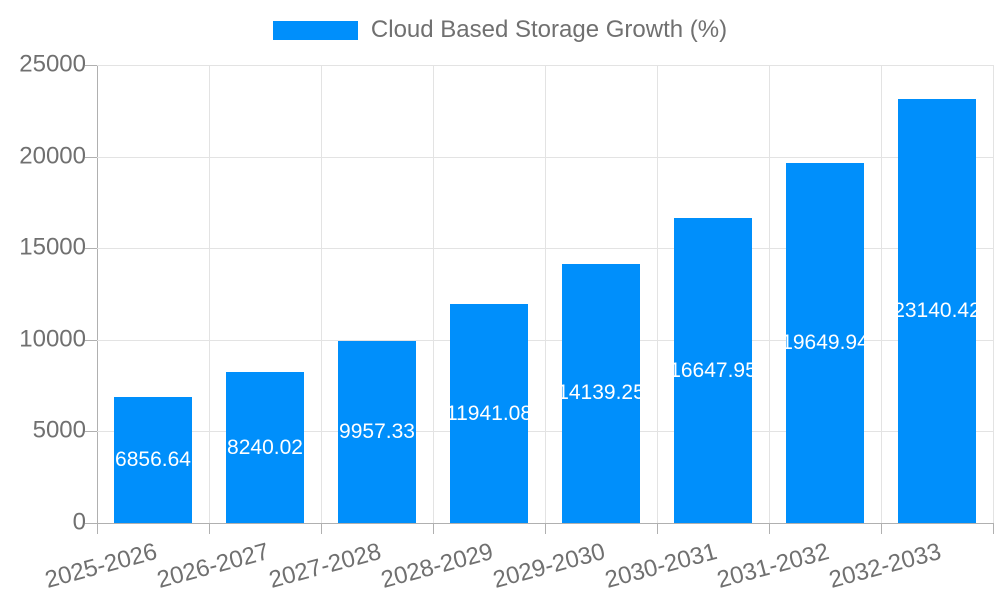 This screenshot has width=1000, height=600. I want to click on bar-value-label: 14139.25, so click(601, 393).